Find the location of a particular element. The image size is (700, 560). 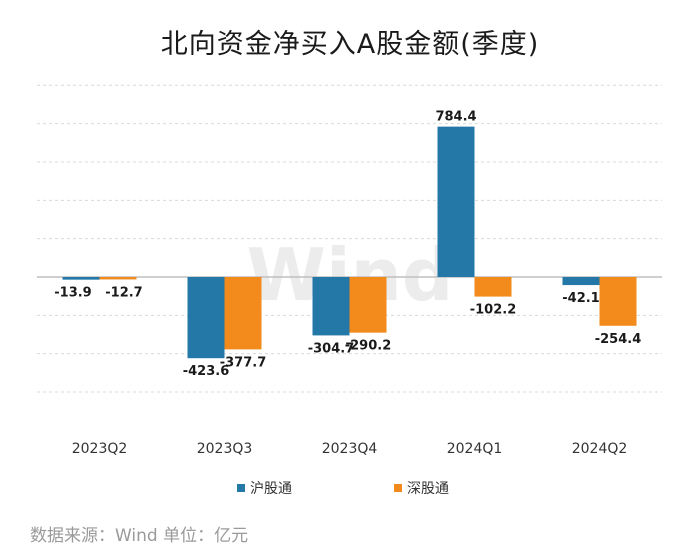

bar-hgt-2023Q2 is located at coordinates (81, 278).